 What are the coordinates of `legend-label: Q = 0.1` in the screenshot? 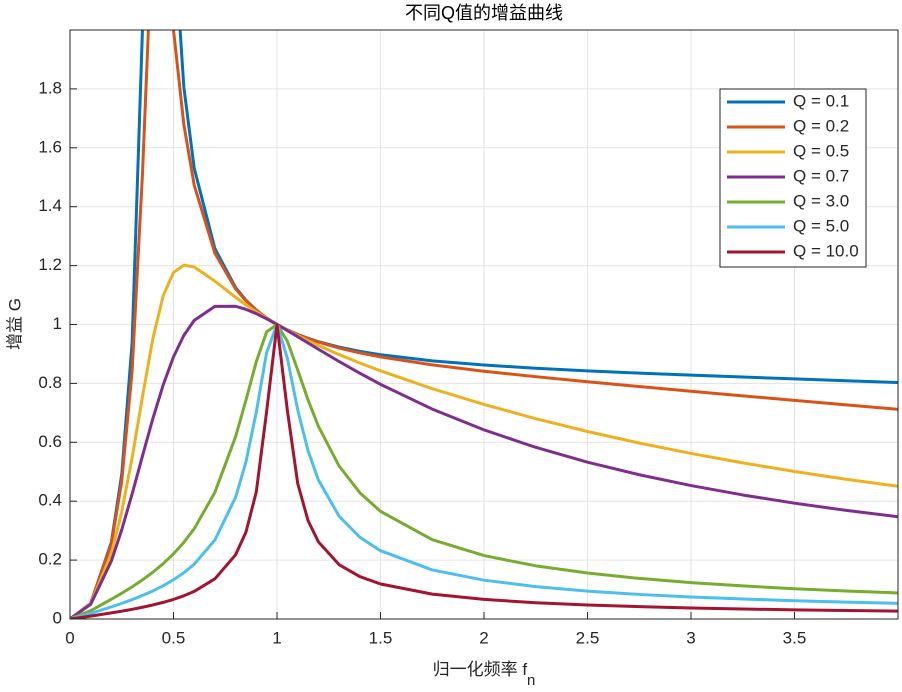 It's located at (821, 100).